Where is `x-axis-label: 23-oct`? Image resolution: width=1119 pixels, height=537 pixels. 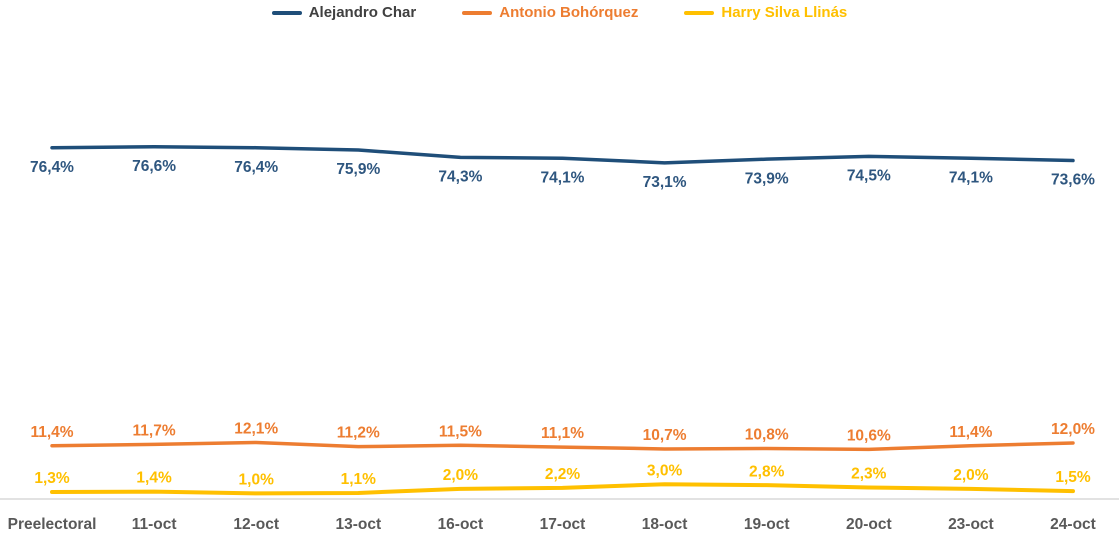 x-axis-label: 23-oct is located at coordinates (971, 524).